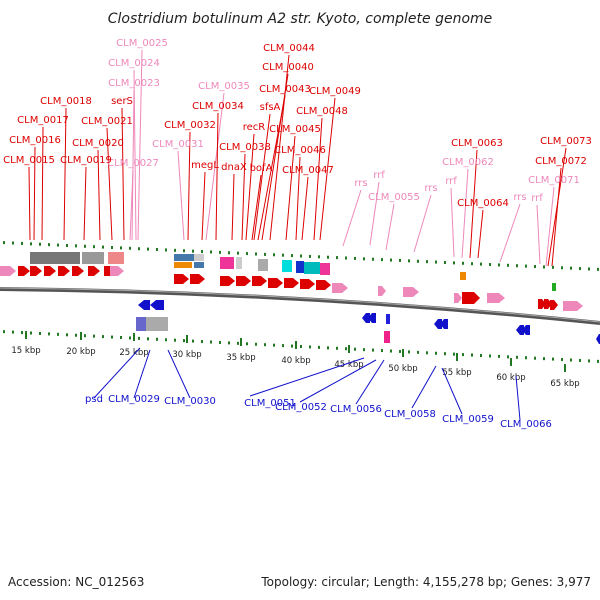  What do you see at coordinates (270, 107) in the screenshot?
I see `gene-label: sfsA` at bounding box center [270, 107].